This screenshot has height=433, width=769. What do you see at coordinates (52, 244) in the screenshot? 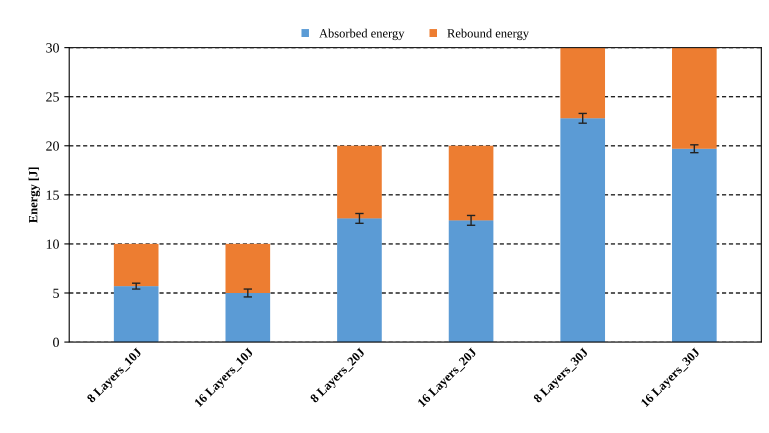
I see `y-tick-label: 10` at bounding box center [52, 244].